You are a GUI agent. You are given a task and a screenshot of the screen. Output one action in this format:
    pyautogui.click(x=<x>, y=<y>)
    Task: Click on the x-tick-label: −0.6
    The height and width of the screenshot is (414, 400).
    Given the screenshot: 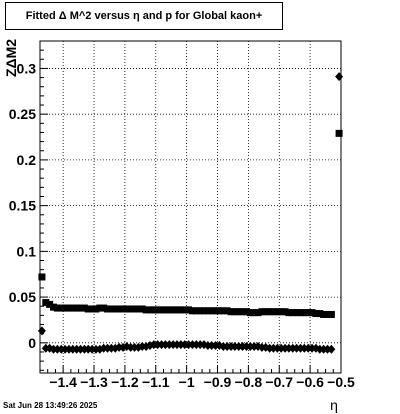 What is the action you would take?
    pyautogui.click(x=310, y=382)
    